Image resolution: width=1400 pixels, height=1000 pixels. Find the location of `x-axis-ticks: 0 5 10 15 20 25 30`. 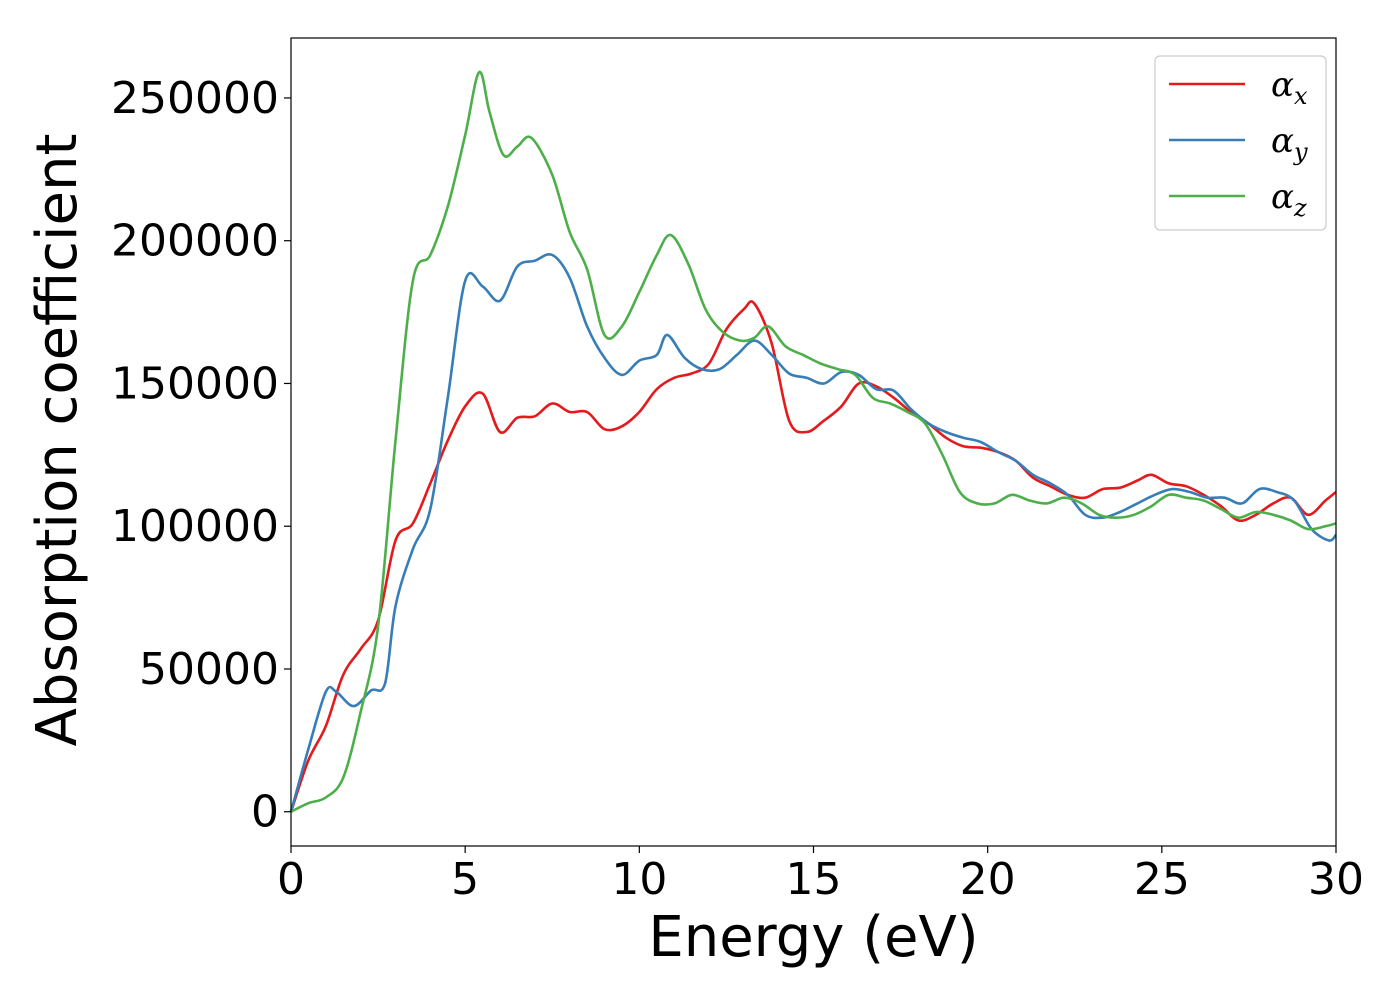

x-axis-ticks: 0 5 10 15 20 25 30 is located at coordinates (820, 875).